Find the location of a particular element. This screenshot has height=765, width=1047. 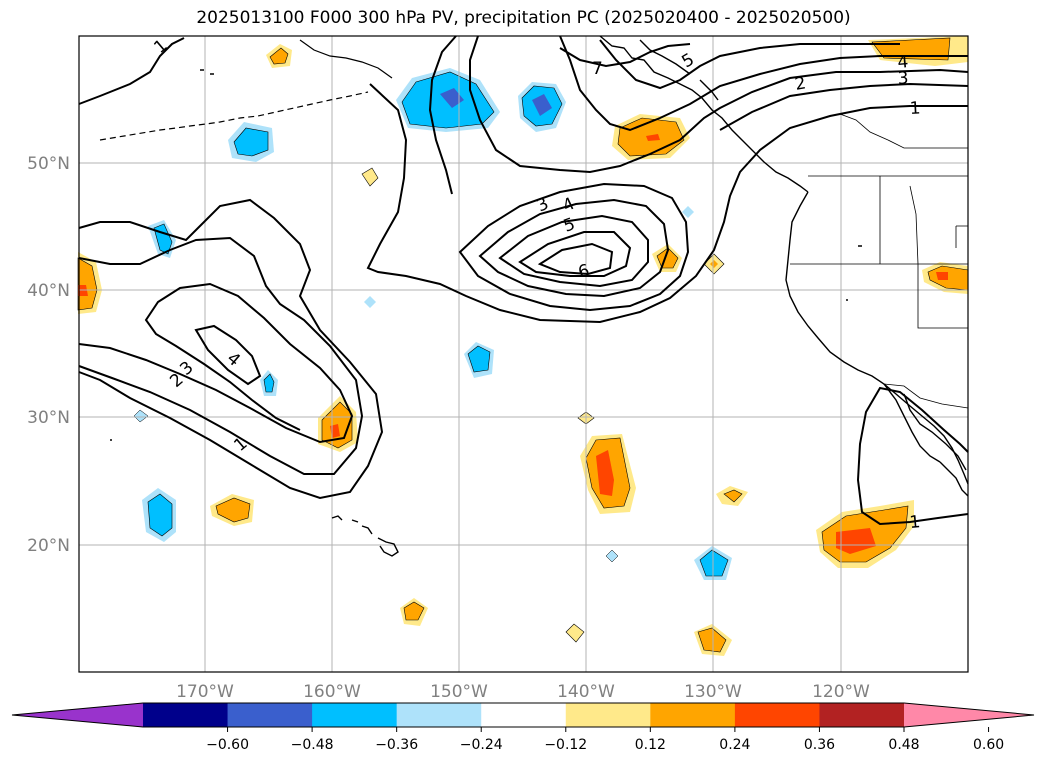

lon-label: 160°W is located at coordinates (332, 692).